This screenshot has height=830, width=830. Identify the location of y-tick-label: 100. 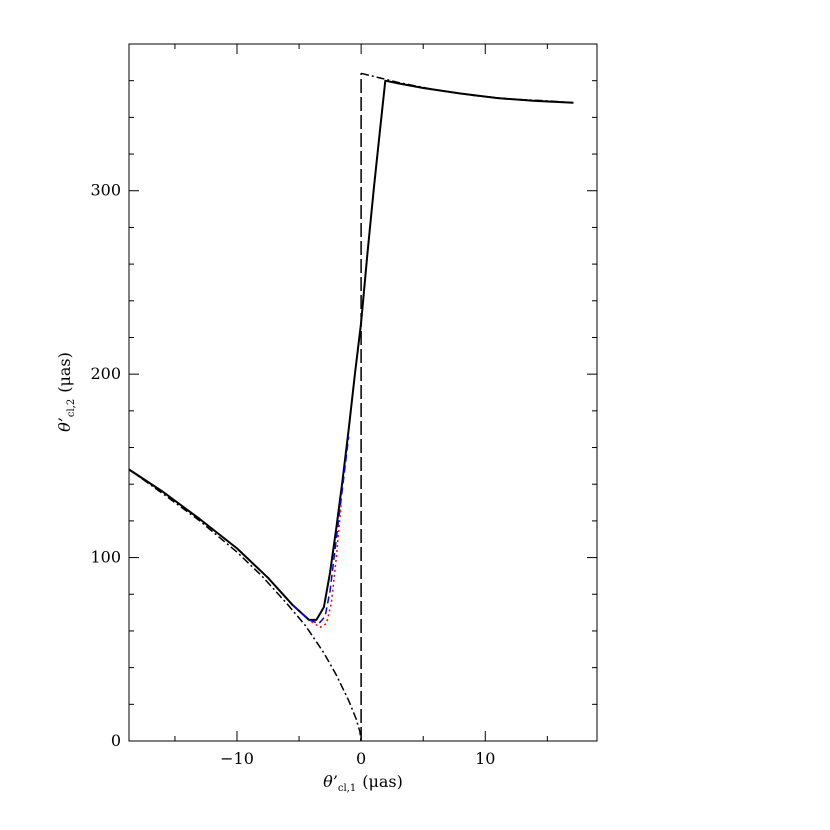
(105, 557).